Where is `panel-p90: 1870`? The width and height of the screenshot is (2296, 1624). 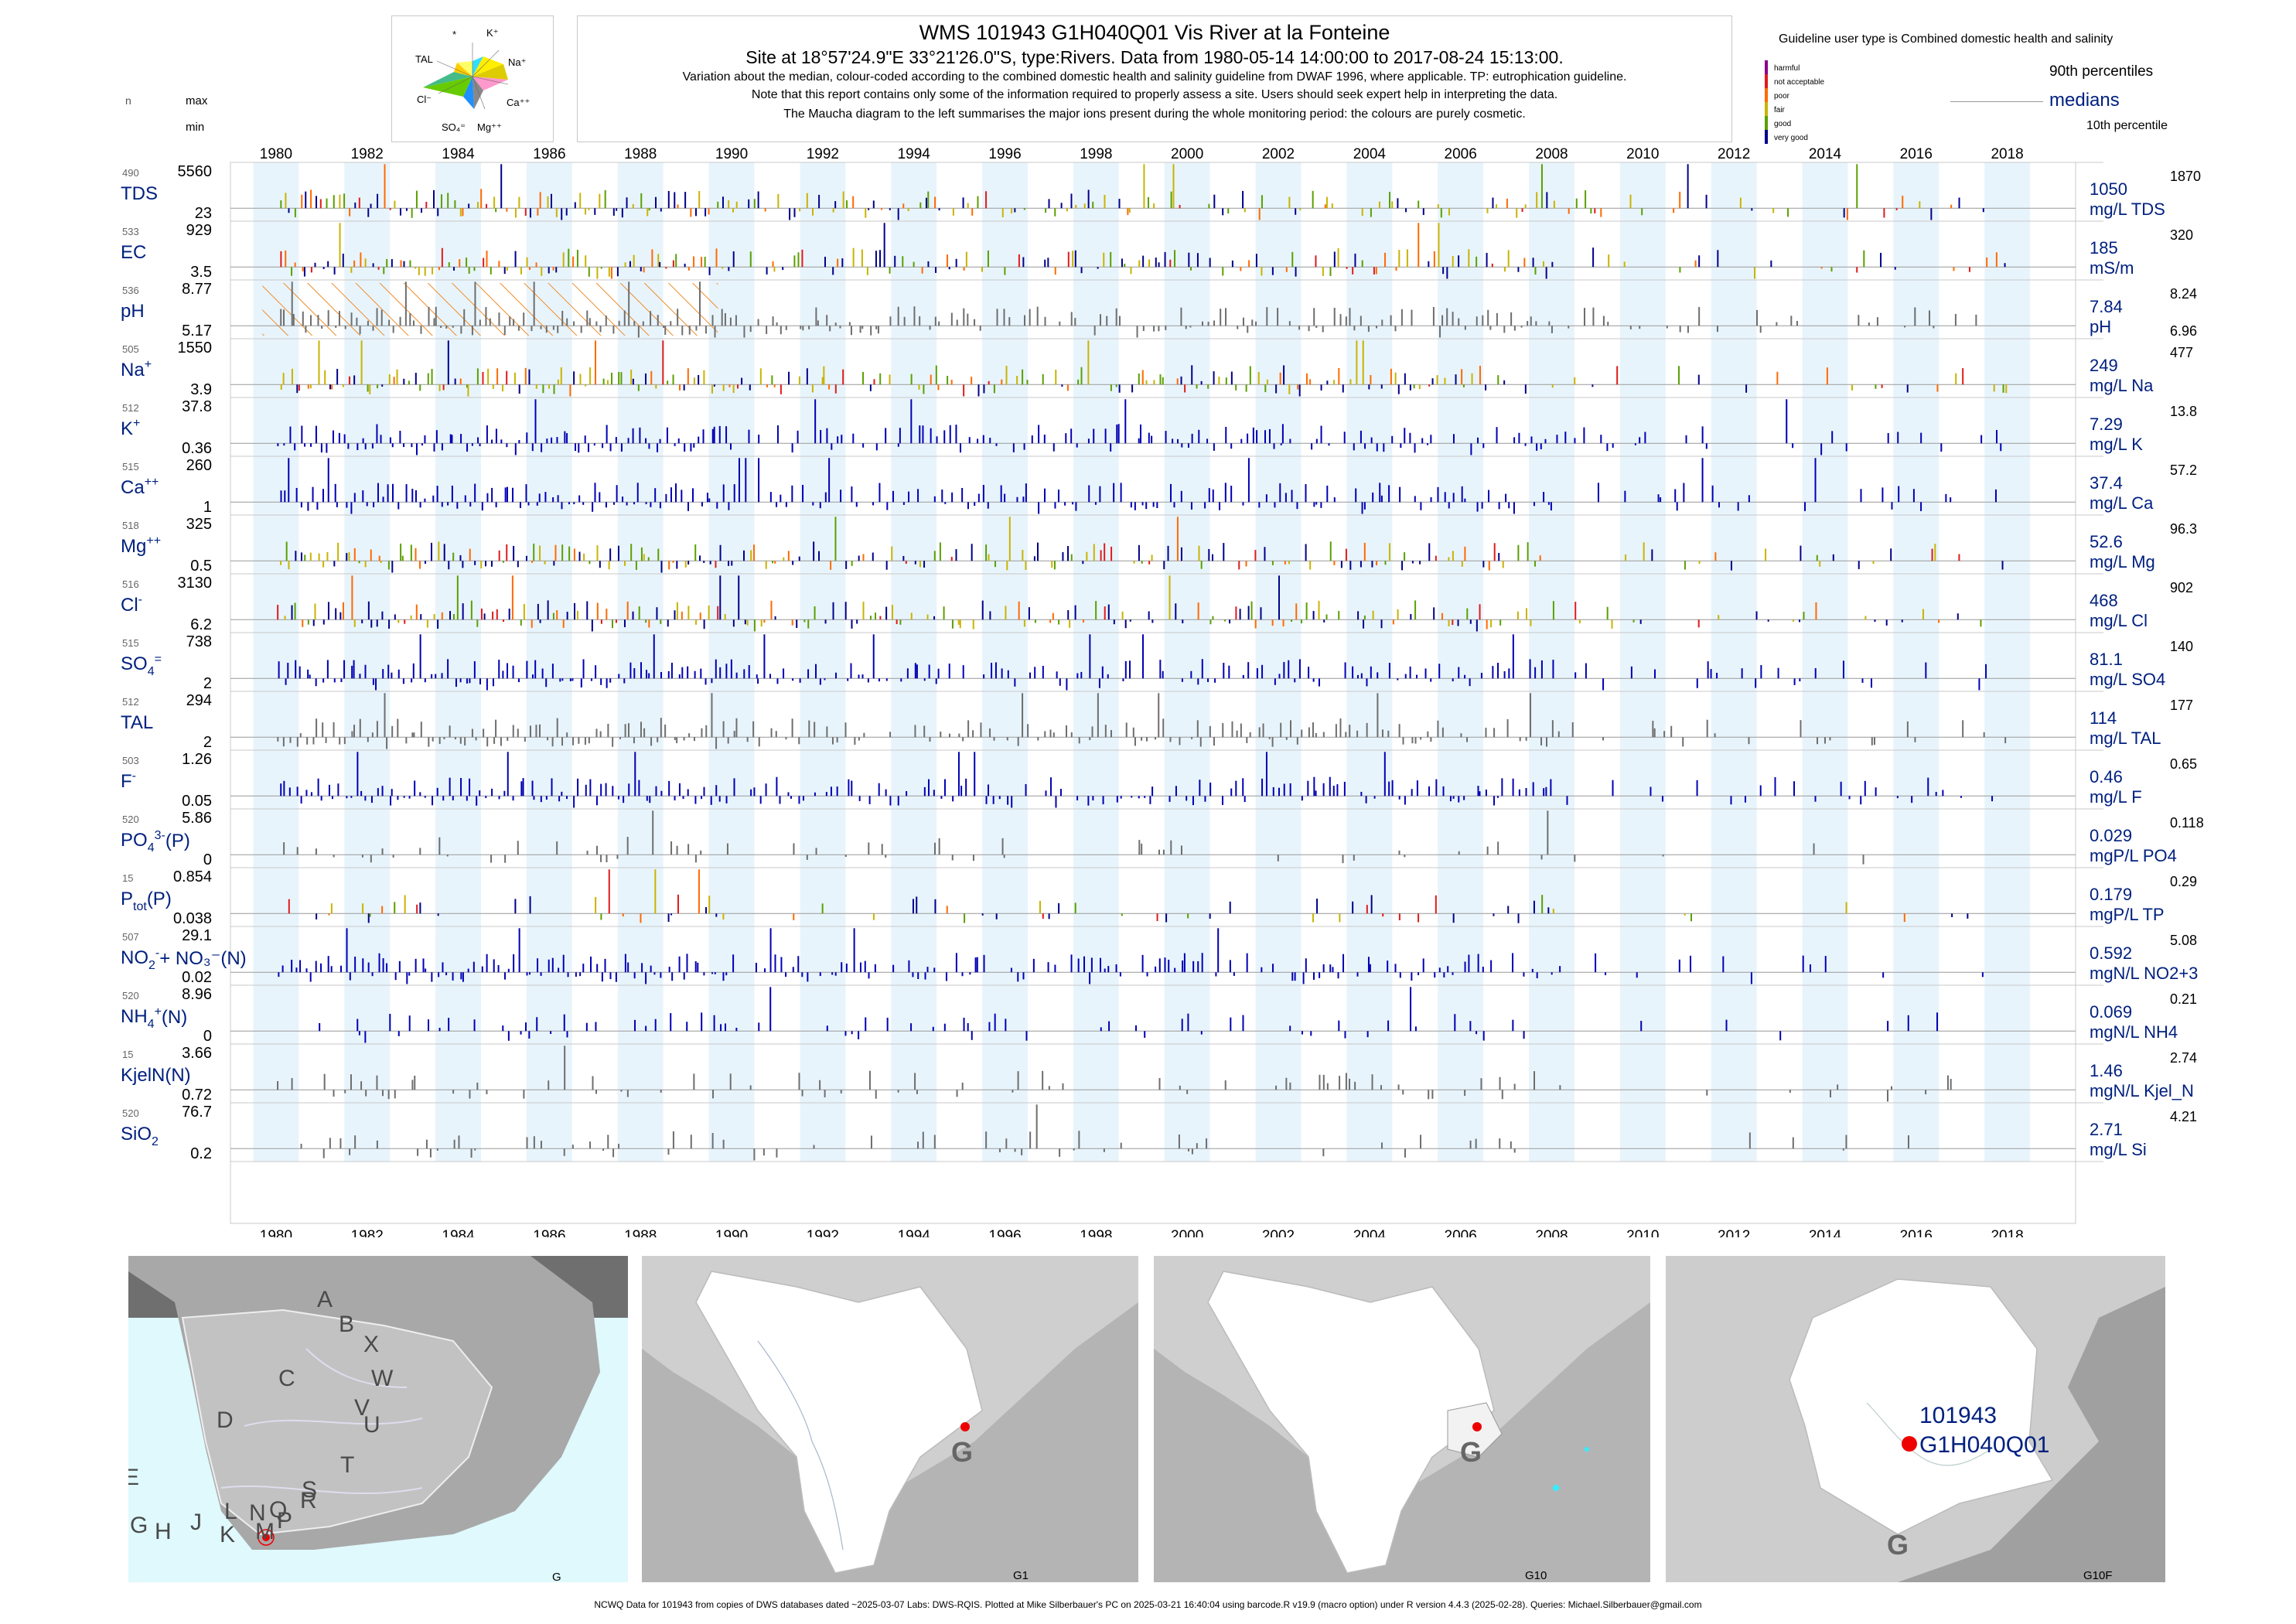 panel-p90: 1870 is located at coordinates (2185, 176).